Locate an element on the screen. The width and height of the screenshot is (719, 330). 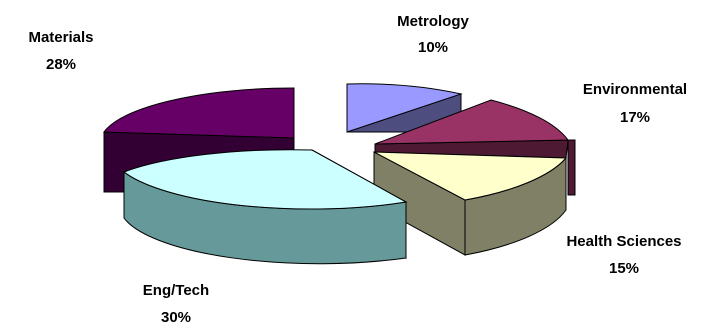
label-metrology: Metrology 10% is located at coordinates (433, 34).